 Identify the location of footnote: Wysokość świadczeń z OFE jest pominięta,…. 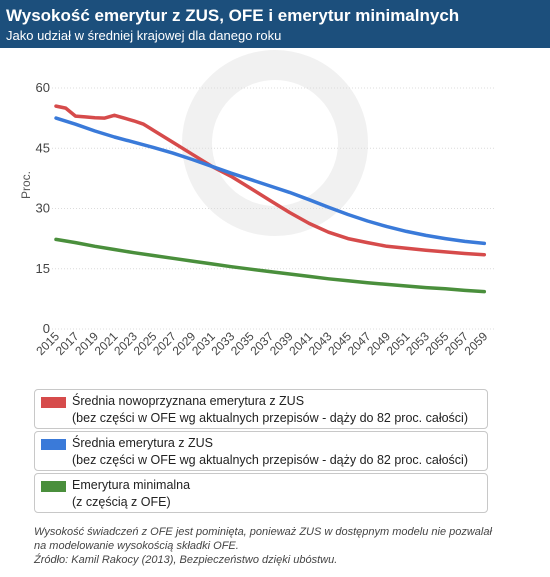
(274, 546).